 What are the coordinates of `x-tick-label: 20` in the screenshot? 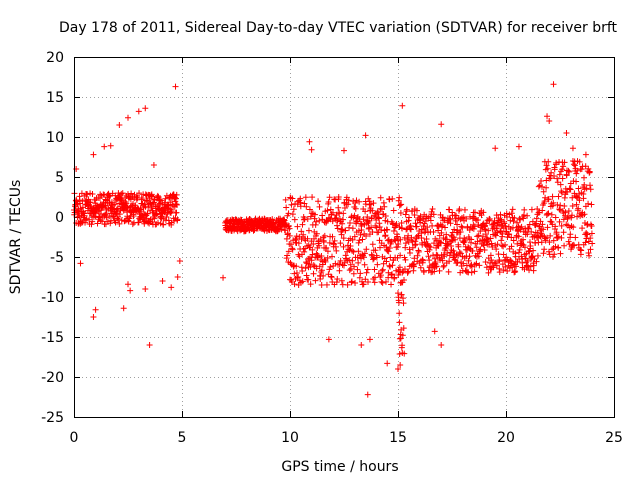 It's located at (506, 438).